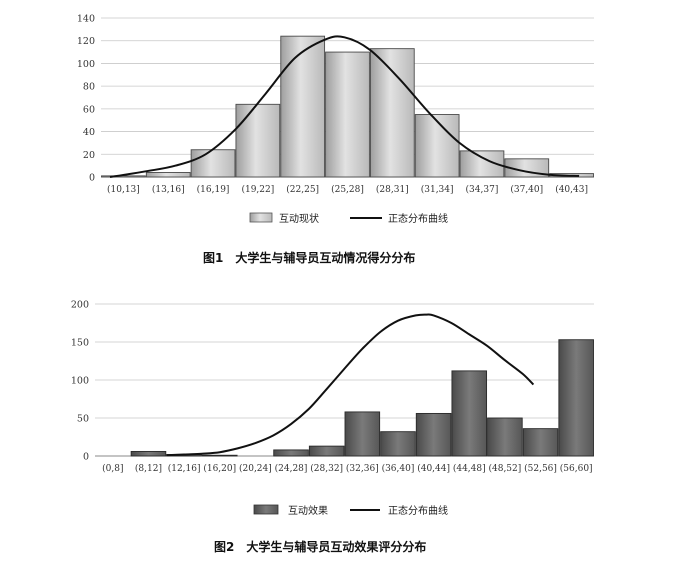  I want to click on x-tick-label: (20,24], so click(255, 468).